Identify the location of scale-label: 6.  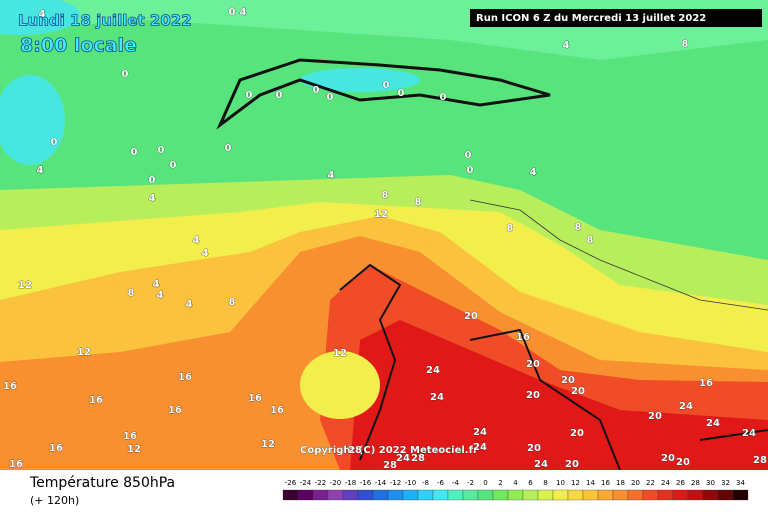
(530, 483).